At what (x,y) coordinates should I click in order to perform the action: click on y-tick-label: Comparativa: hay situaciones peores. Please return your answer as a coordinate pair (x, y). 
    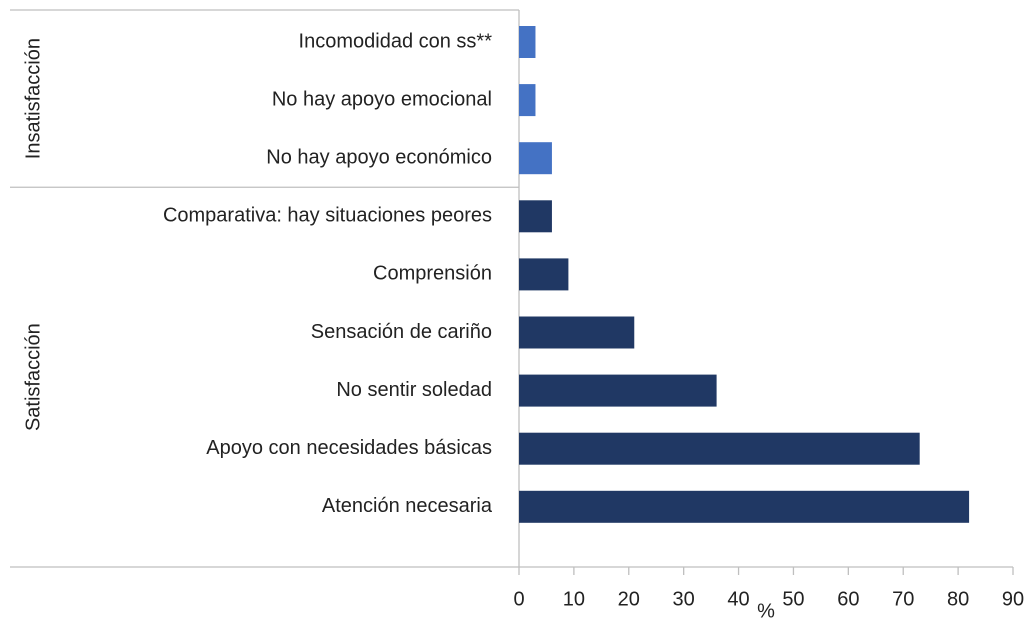
    Looking at the image, I should click on (327, 216).